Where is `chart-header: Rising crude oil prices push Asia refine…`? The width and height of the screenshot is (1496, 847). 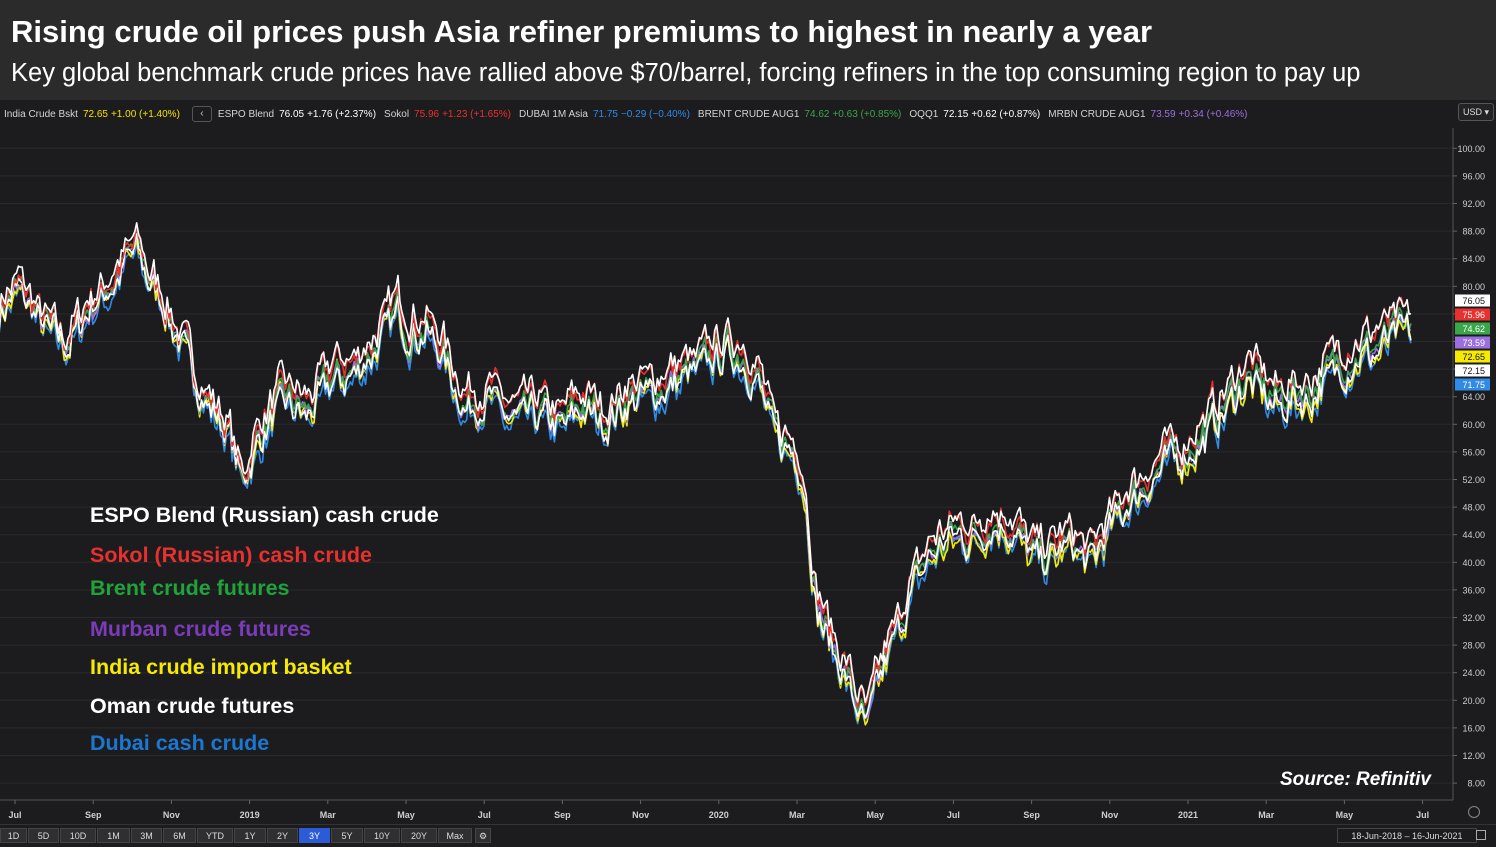 chart-header: Rising crude oil prices push Asia refine… is located at coordinates (748, 50).